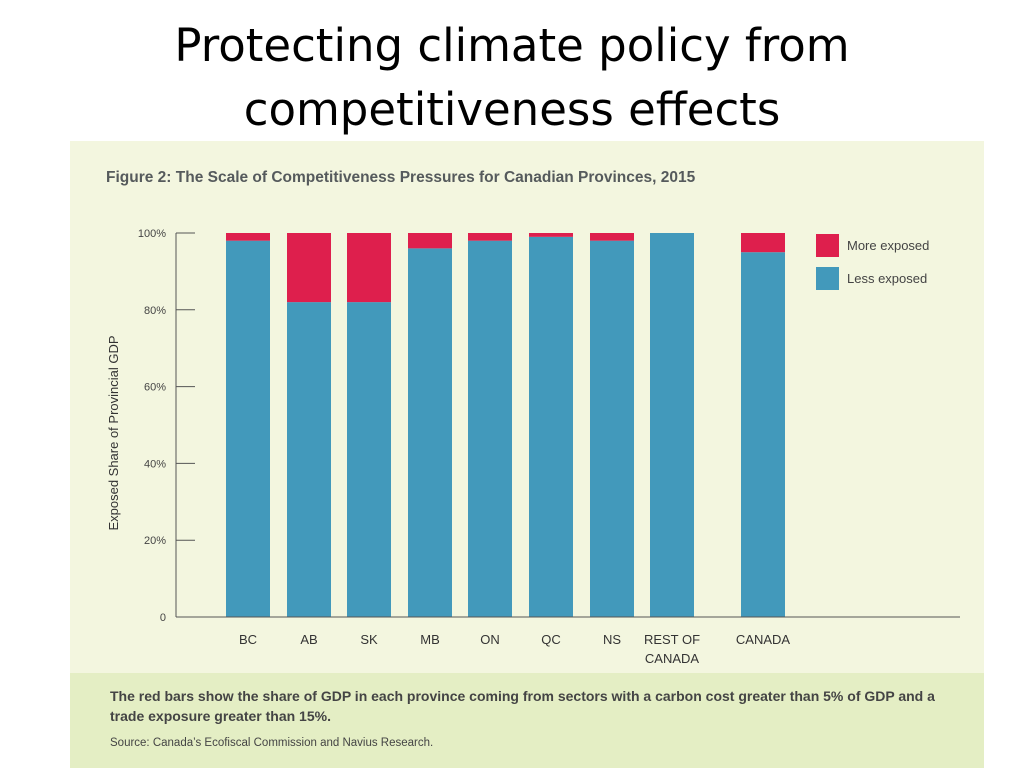 Image resolution: width=1024 pixels, height=768 pixels. I want to click on x-tick-label-6: NS, so click(612, 639).